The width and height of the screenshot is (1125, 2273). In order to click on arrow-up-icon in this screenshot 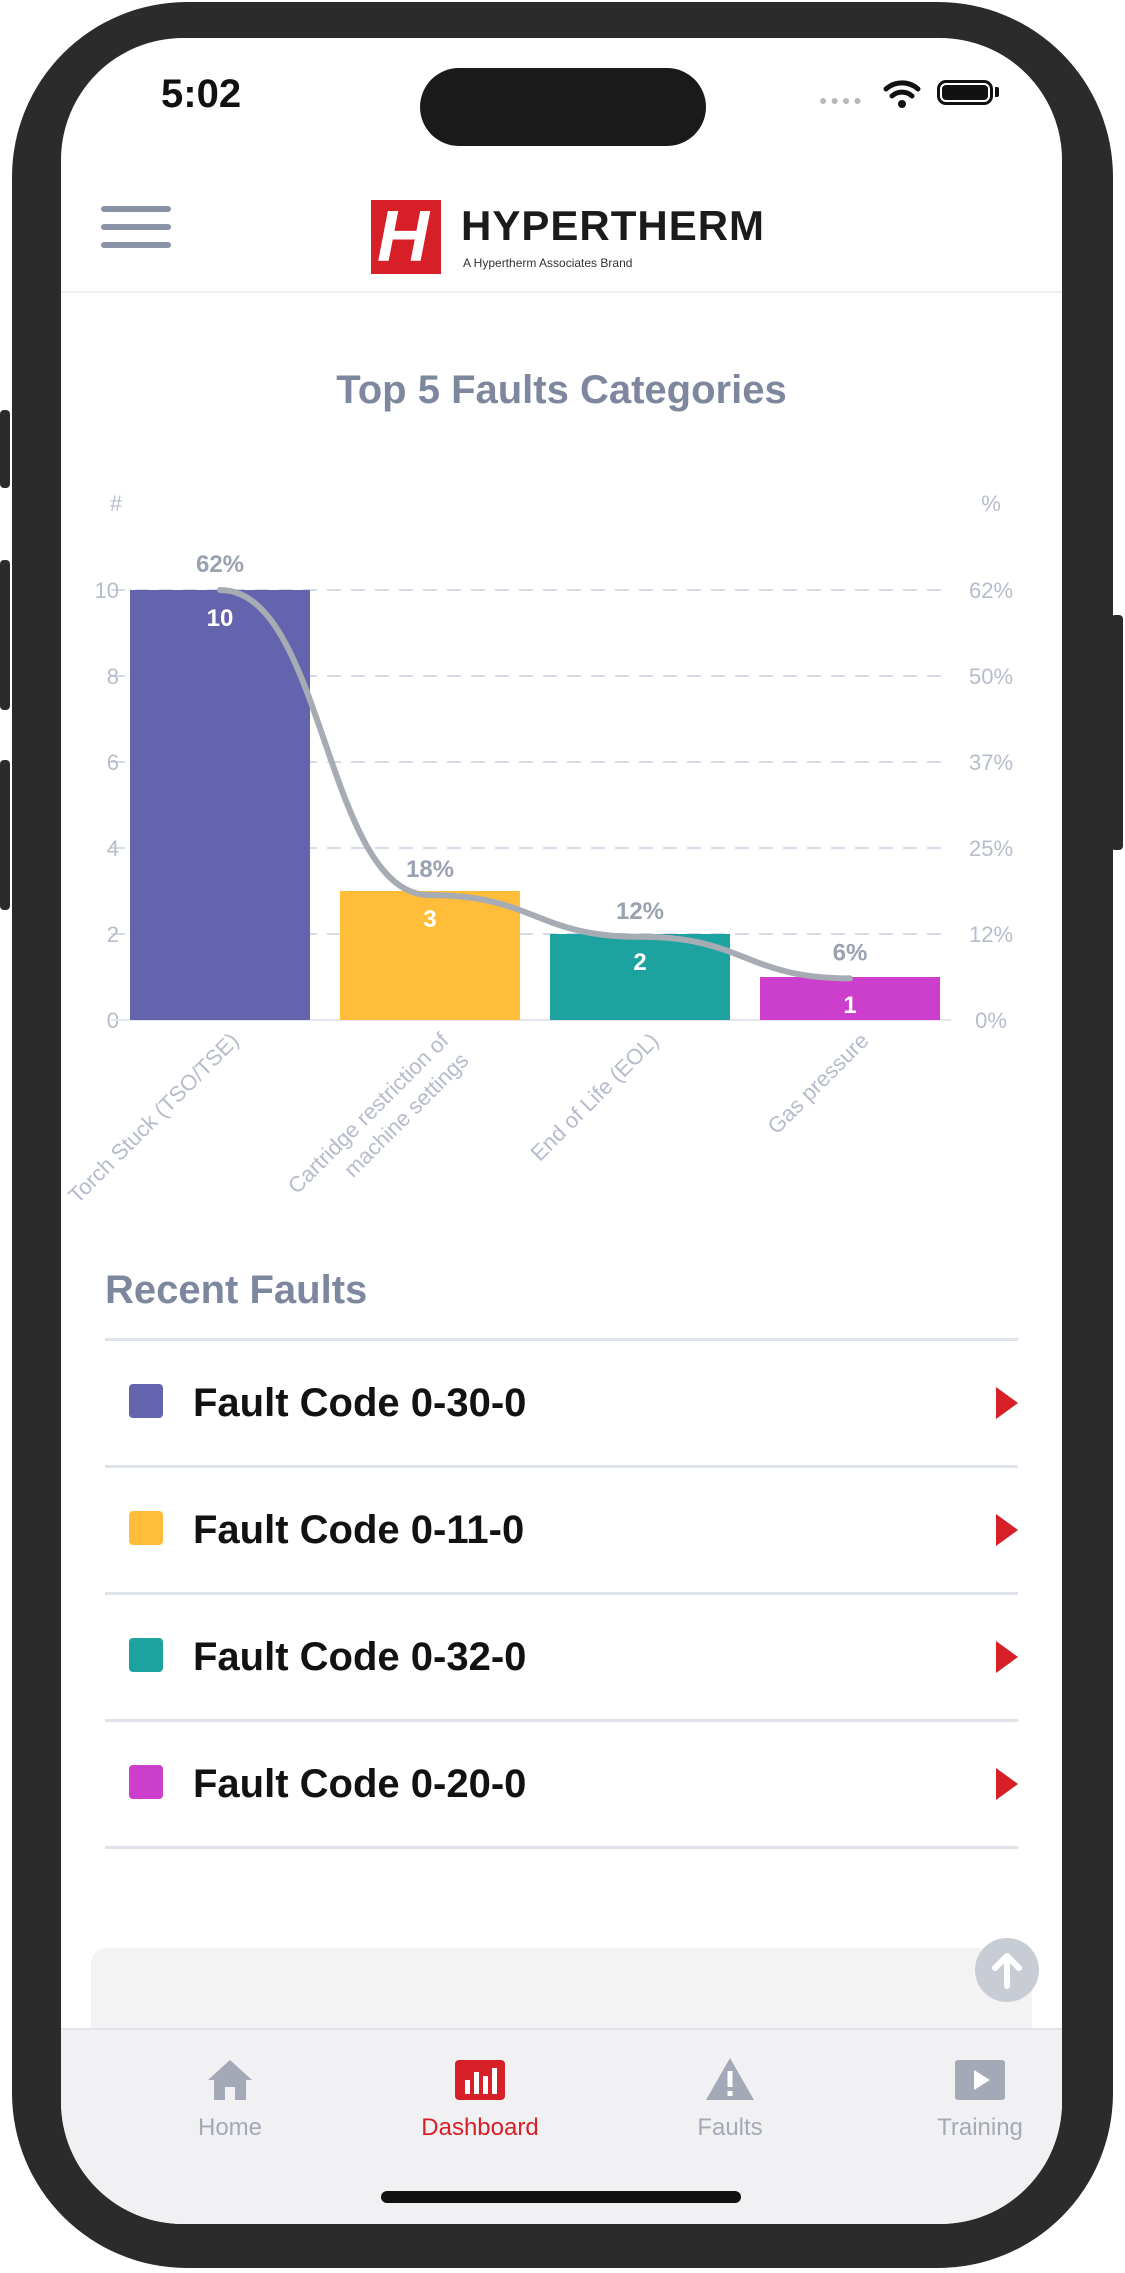, I will do `click(1007, 1971)`.